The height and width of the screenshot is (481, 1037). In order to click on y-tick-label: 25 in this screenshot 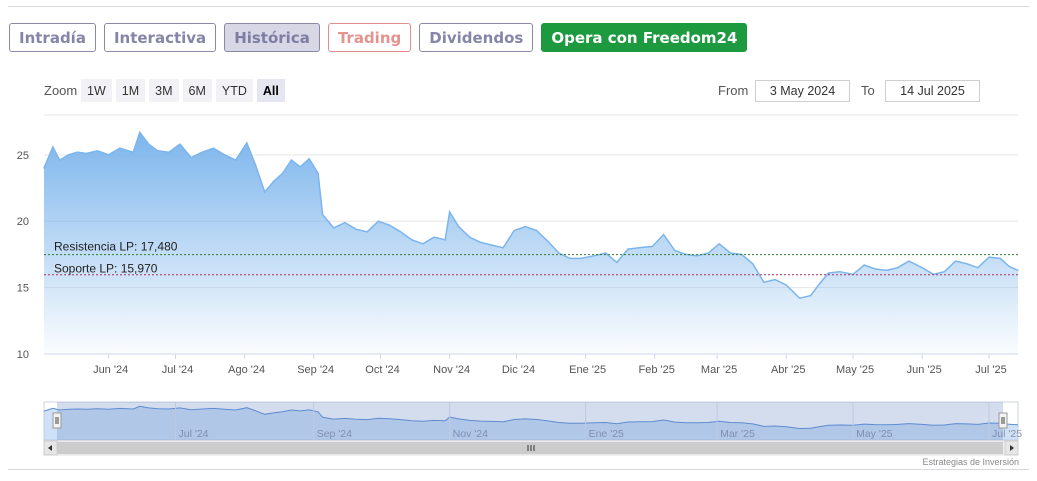, I will do `click(23, 156)`.